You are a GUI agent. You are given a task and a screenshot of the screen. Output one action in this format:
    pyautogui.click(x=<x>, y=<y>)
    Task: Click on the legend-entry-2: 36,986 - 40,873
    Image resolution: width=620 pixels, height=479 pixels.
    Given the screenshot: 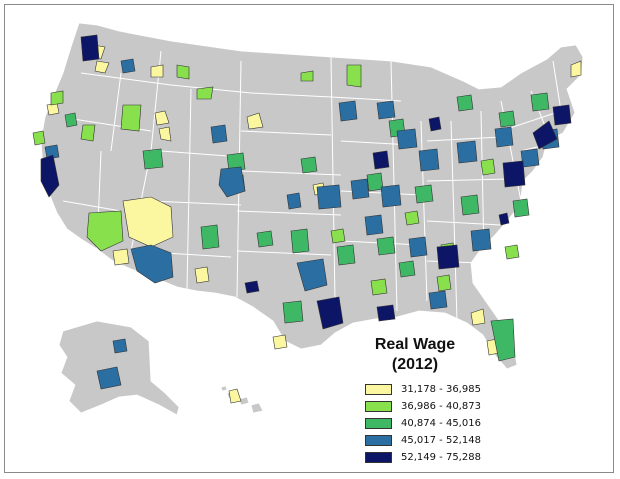 What is the action you would take?
    pyautogui.click(x=428, y=406)
    